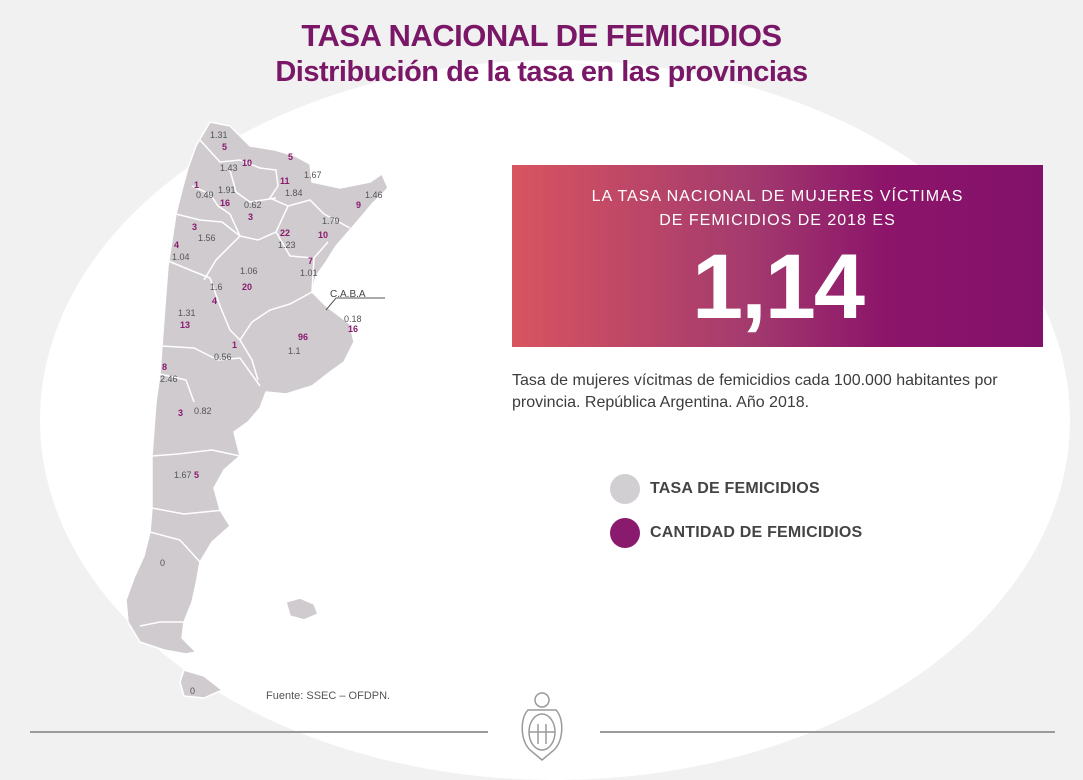 This screenshot has width=1083, height=780. What do you see at coordinates (203, 411) in the screenshot?
I see `map-rate-label: 0.82` at bounding box center [203, 411].